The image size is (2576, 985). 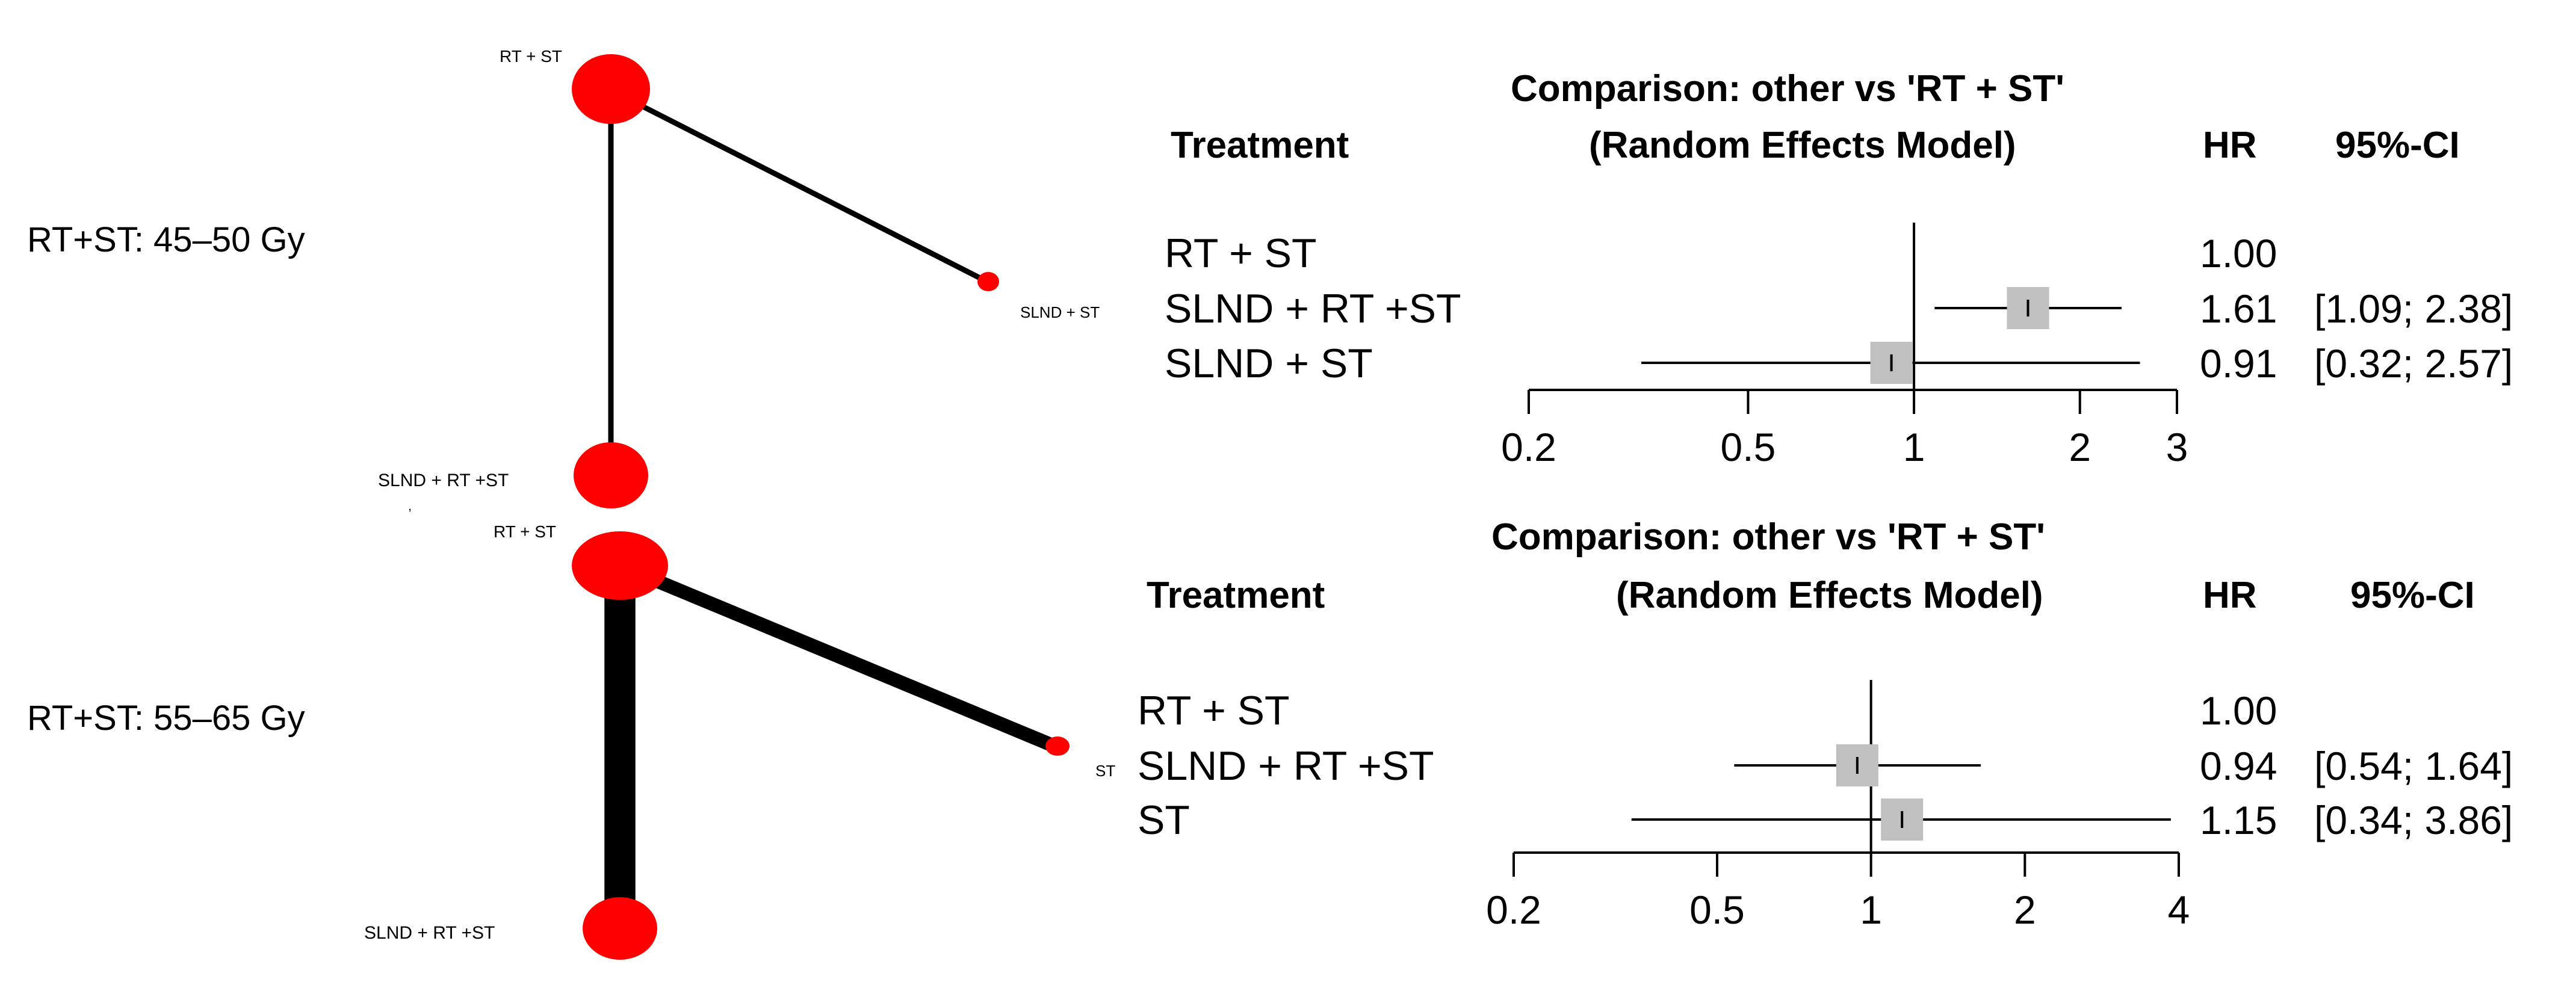 I want to click on network-top: RT + ST SLND + ST SLND + RT +ST ,, so click(x=739, y=280).